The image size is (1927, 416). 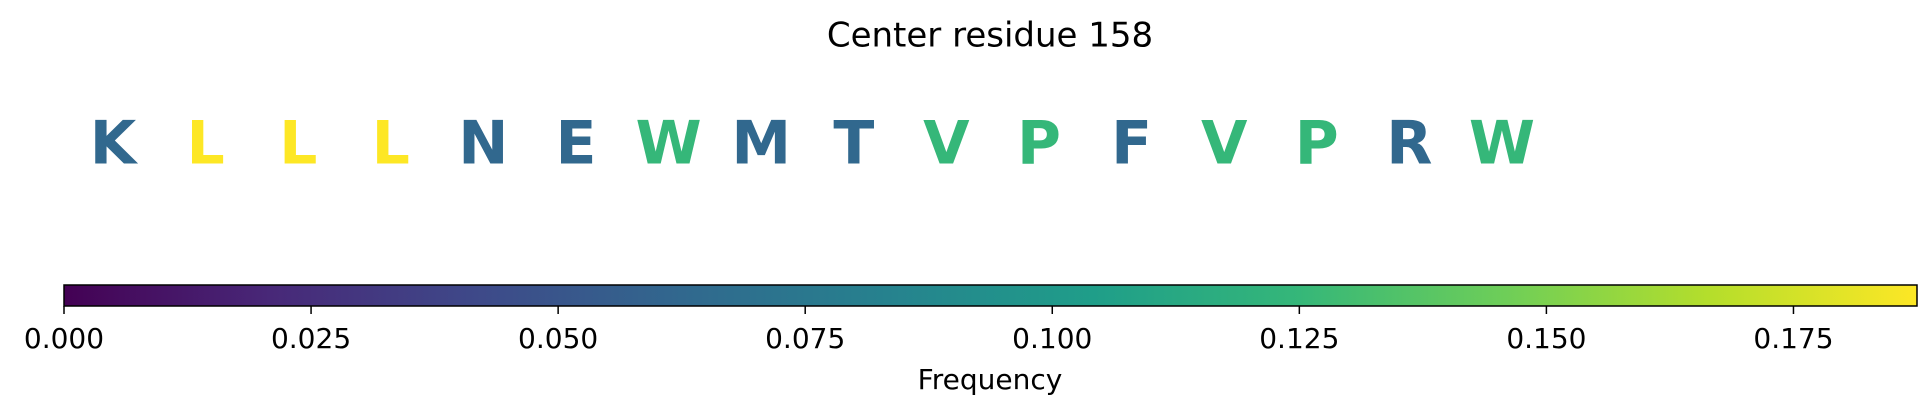 What do you see at coordinates (990, 295) in the screenshot?
I see `colorbar` at bounding box center [990, 295].